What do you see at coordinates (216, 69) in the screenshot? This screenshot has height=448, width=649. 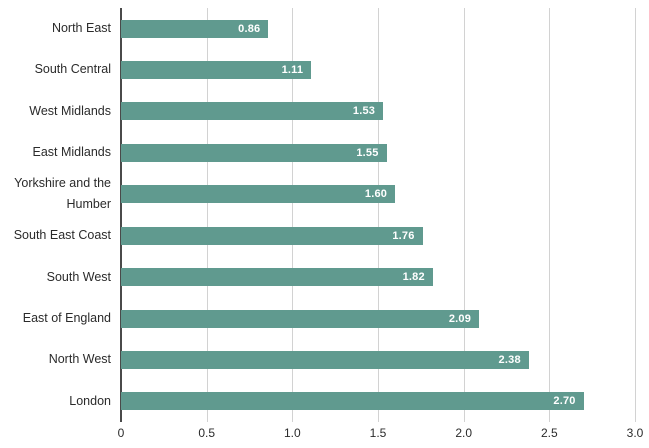 I see `bar: 1.11` at bounding box center [216, 69].